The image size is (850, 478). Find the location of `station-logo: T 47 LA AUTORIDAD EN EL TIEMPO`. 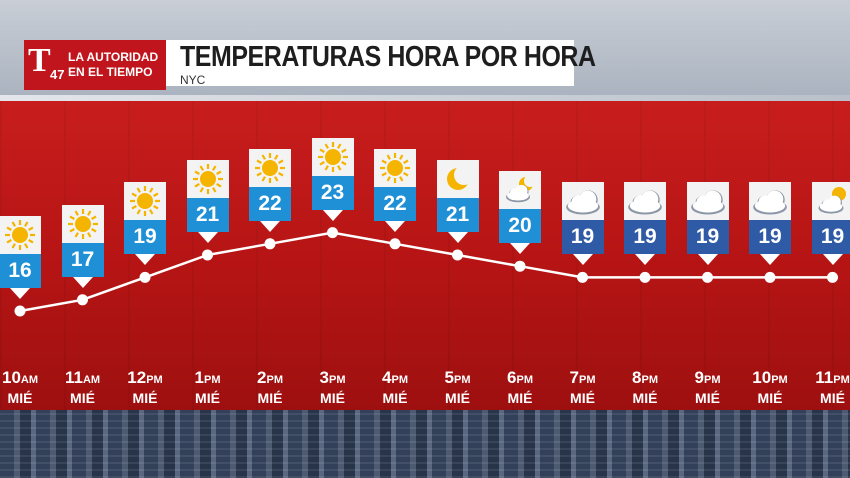

station-logo: T 47 LA AUTORIDAD EN EL TIEMPO is located at coordinates (95, 65).